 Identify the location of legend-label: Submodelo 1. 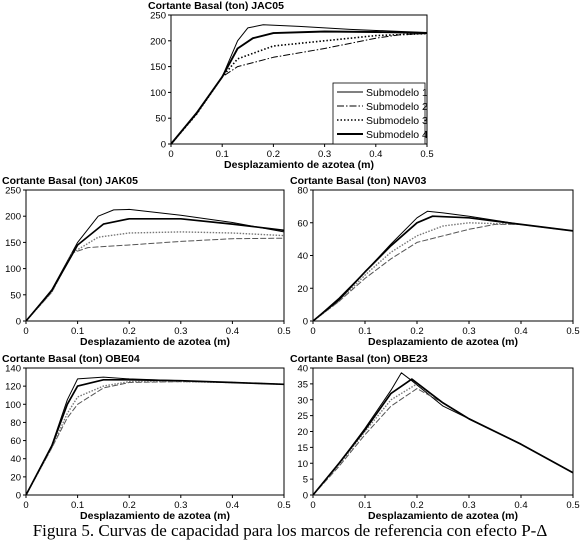
(397, 93).